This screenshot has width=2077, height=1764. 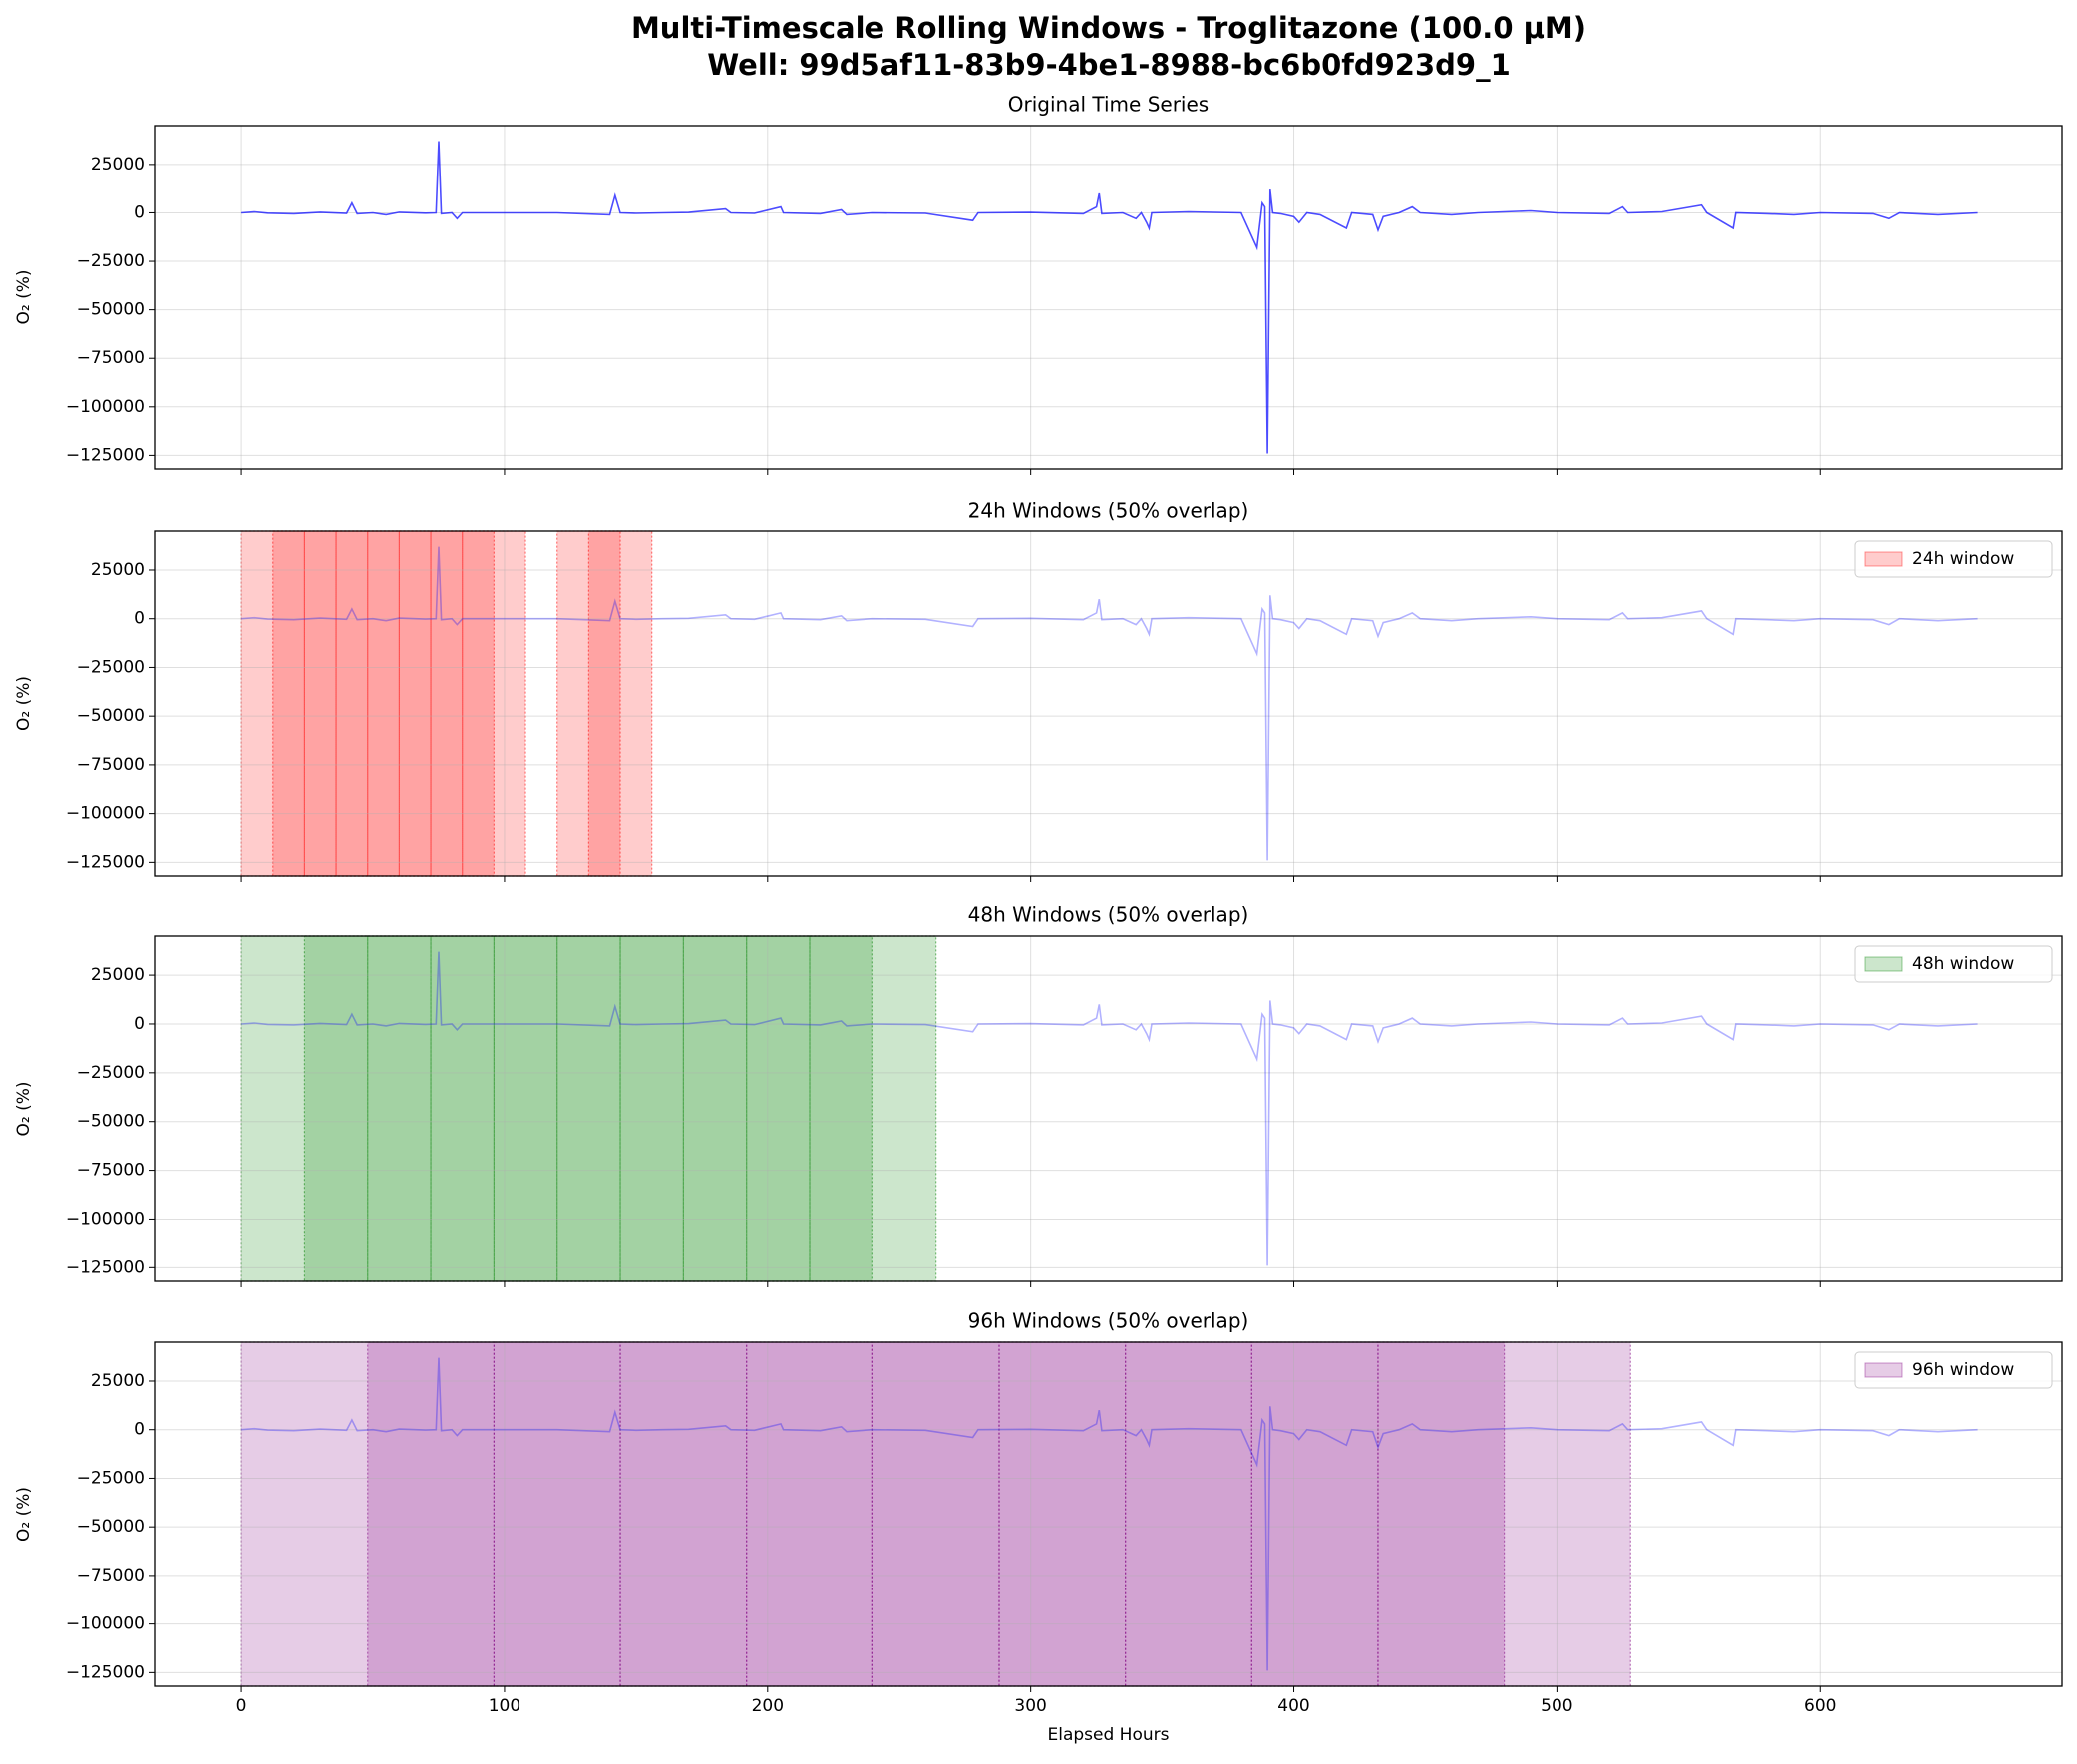 What do you see at coordinates (1293, 1706) in the screenshot?
I see `x-tick-label: 400` at bounding box center [1293, 1706].